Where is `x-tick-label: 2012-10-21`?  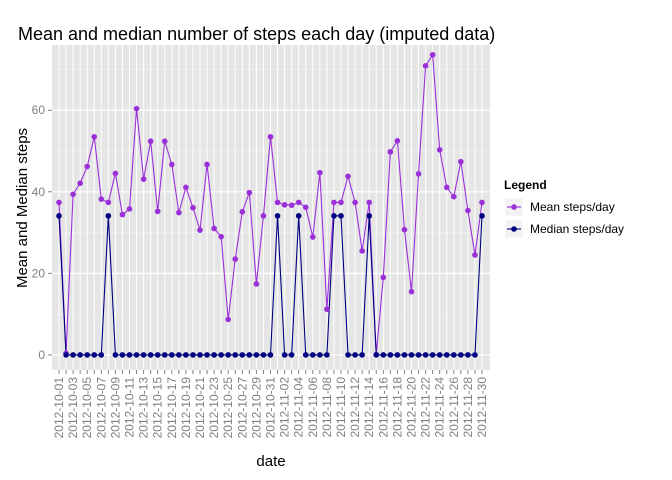 x-tick-label: 2012-10-21 is located at coordinates (200, 408).